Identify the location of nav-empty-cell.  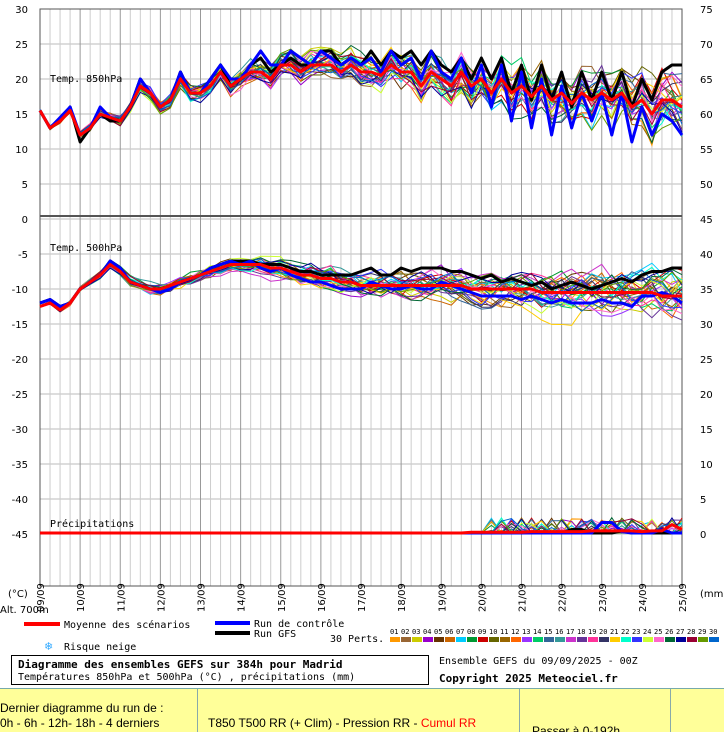
(697, 710).